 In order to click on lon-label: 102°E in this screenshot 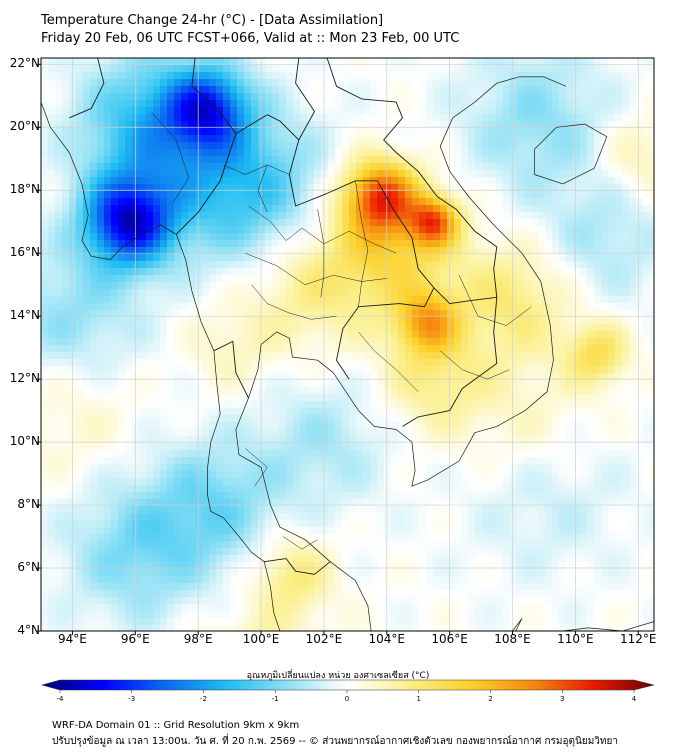, I will do `click(324, 639)`.